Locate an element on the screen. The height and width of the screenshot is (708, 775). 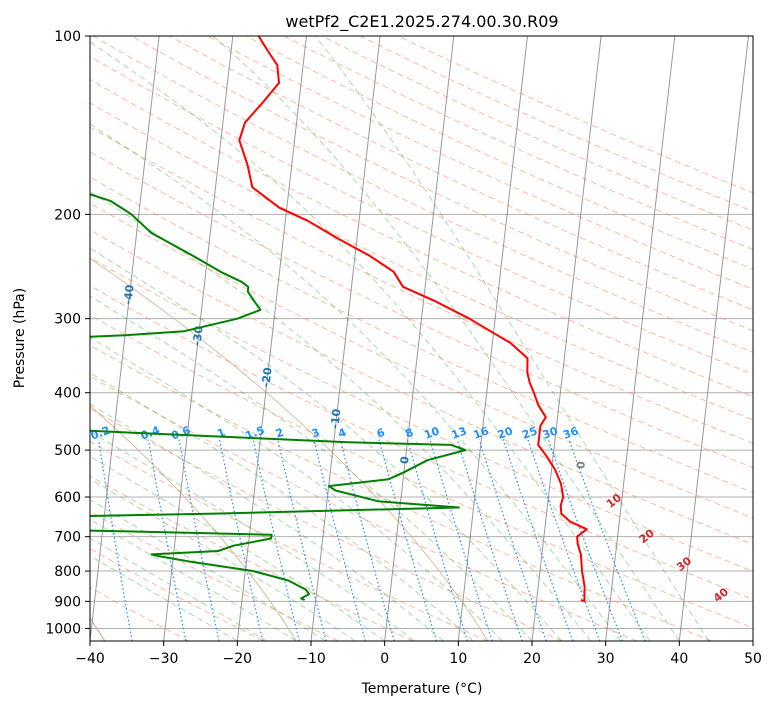
x-tick-label: 30 is located at coordinates (606, 659).